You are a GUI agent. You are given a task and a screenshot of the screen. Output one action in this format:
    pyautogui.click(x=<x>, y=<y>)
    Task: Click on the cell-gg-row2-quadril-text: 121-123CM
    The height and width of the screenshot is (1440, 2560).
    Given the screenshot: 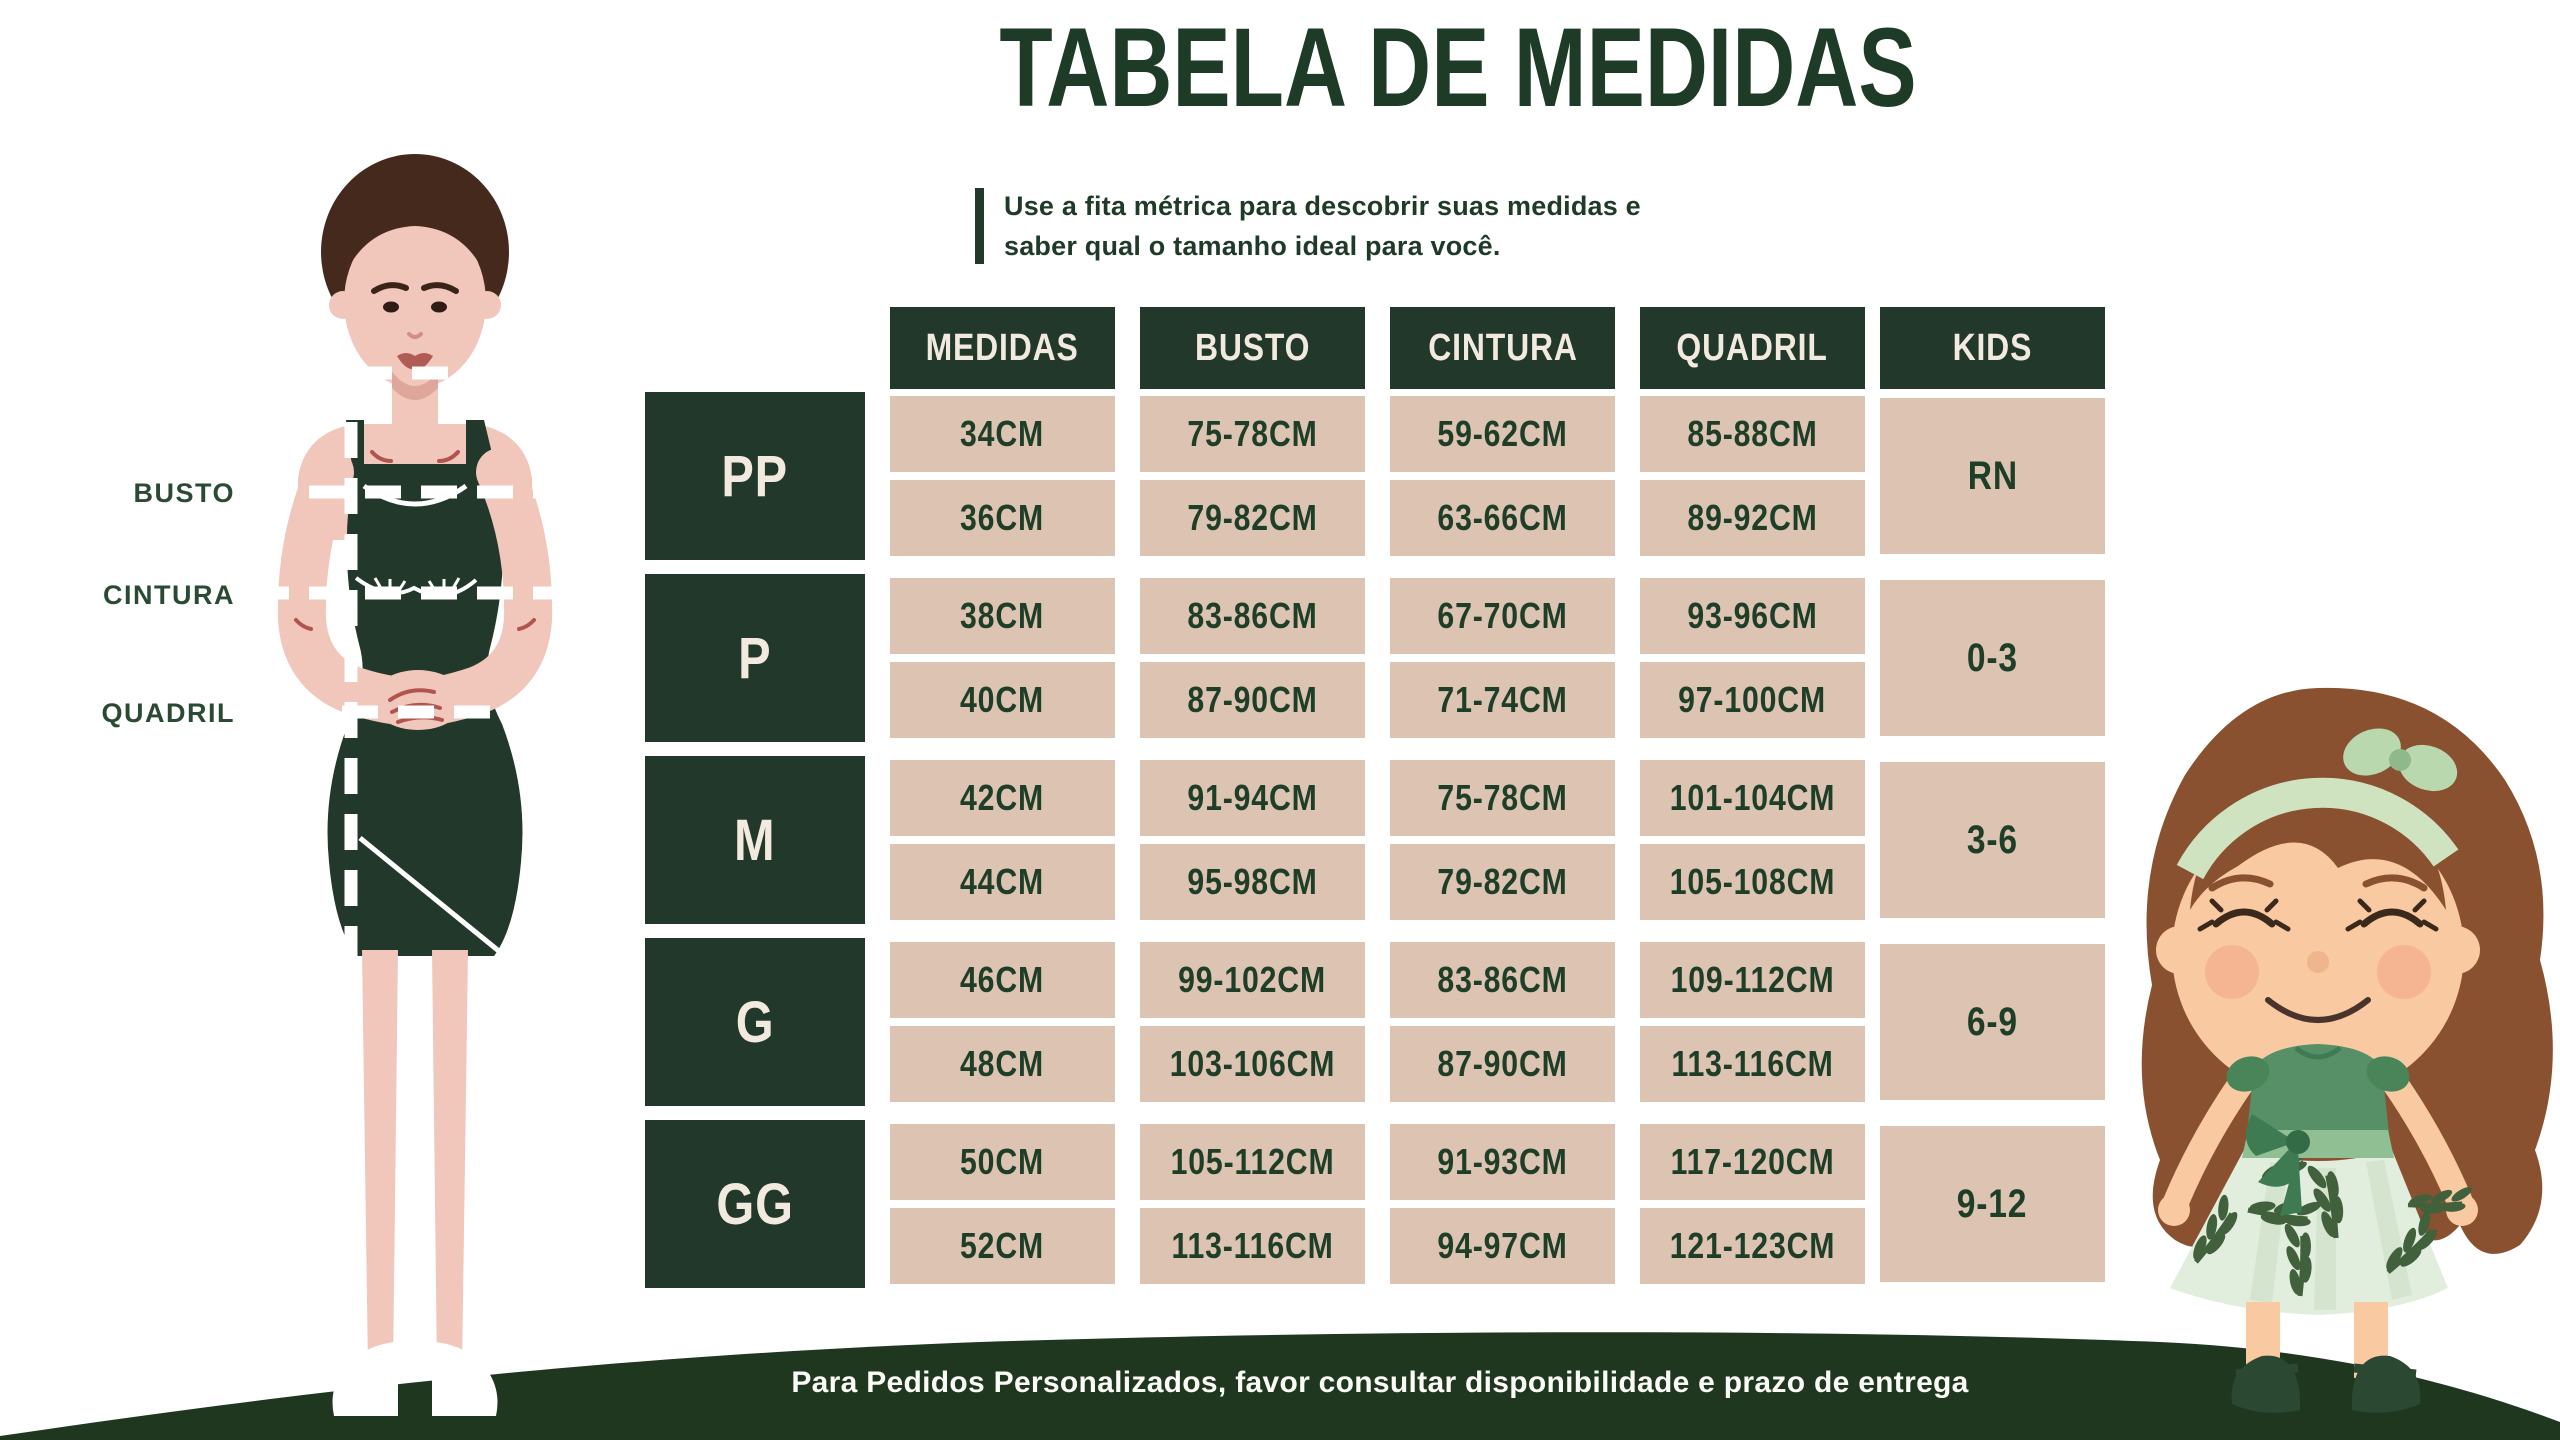 What is the action you would take?
    pyautogui.click(x=1752, y=1245)
    